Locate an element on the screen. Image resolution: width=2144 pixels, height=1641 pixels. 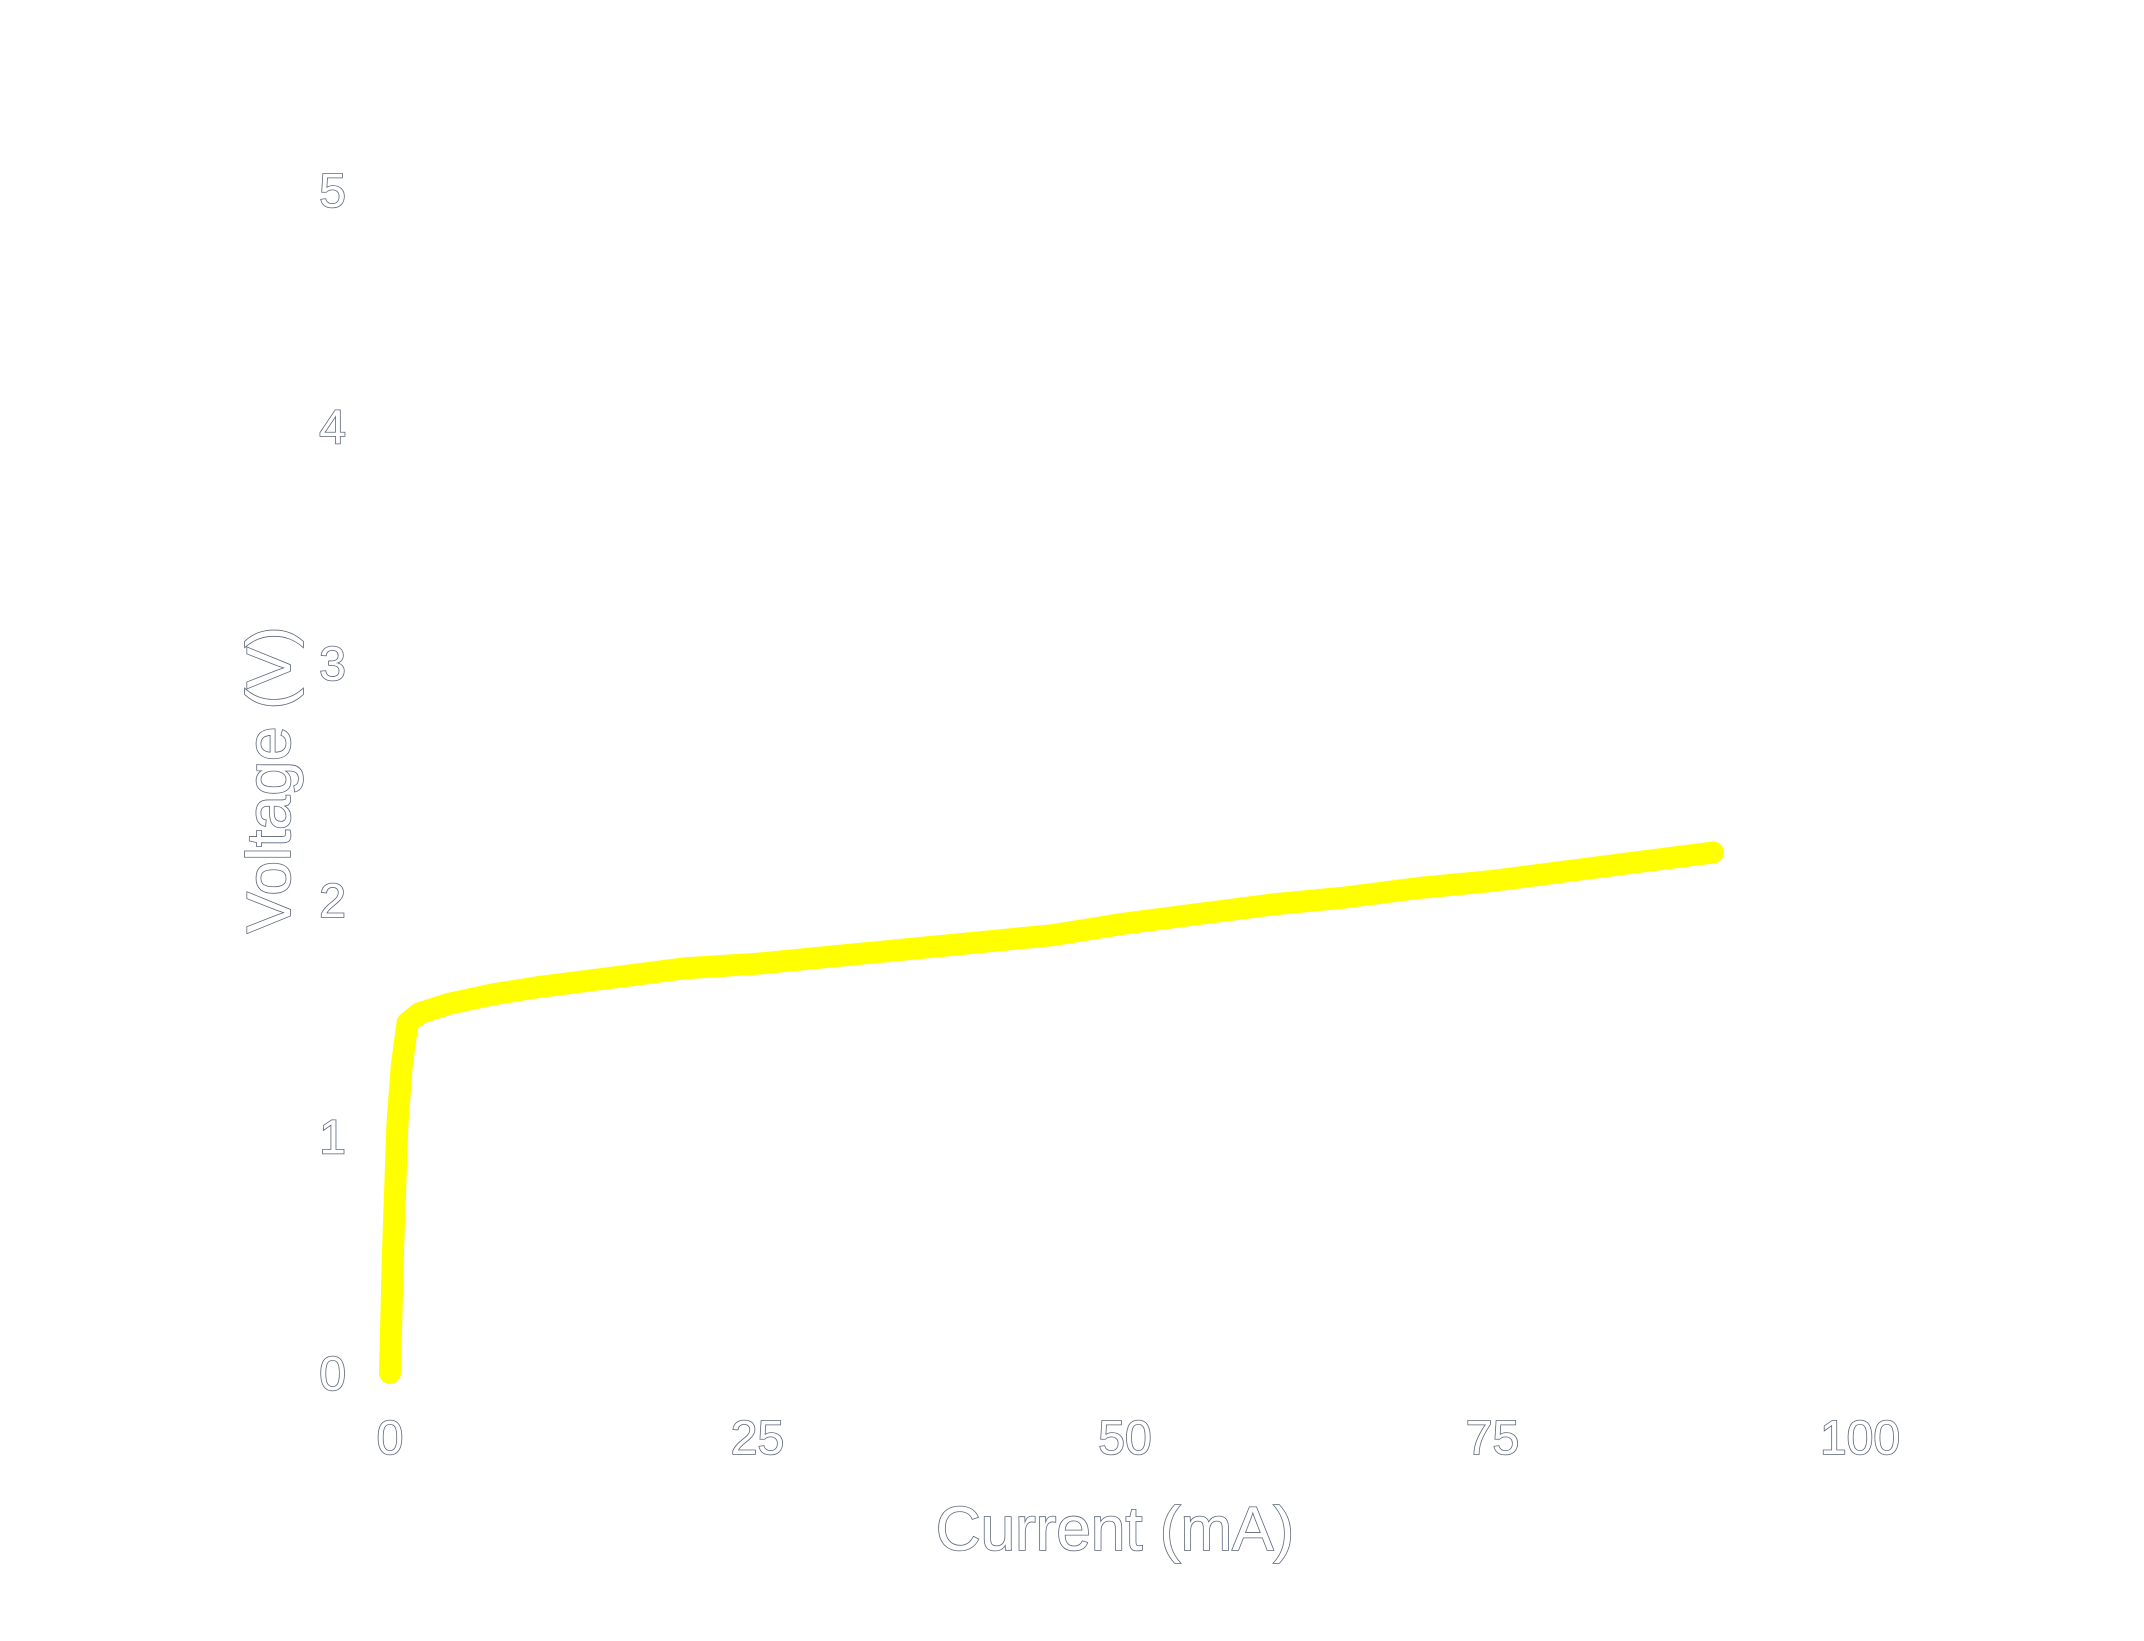
y-axis-ticks: 0 1 2 3 4 5 is located at coordinates (332, 783).